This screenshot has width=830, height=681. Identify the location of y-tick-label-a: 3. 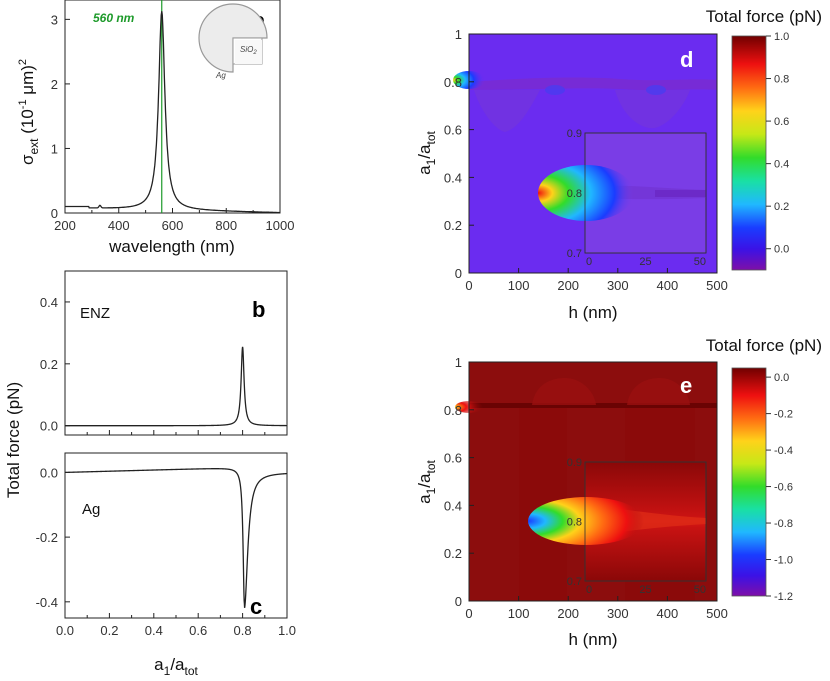
(54, 19).